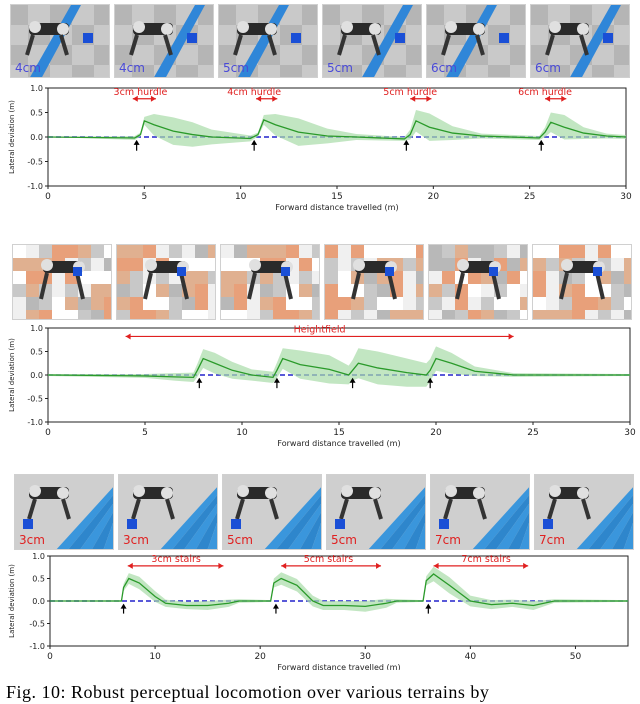  What do you see at coordinates (584, 512) in the screenshot?
I see `thumbnail: 7cm` at bounding box center [584, 512].